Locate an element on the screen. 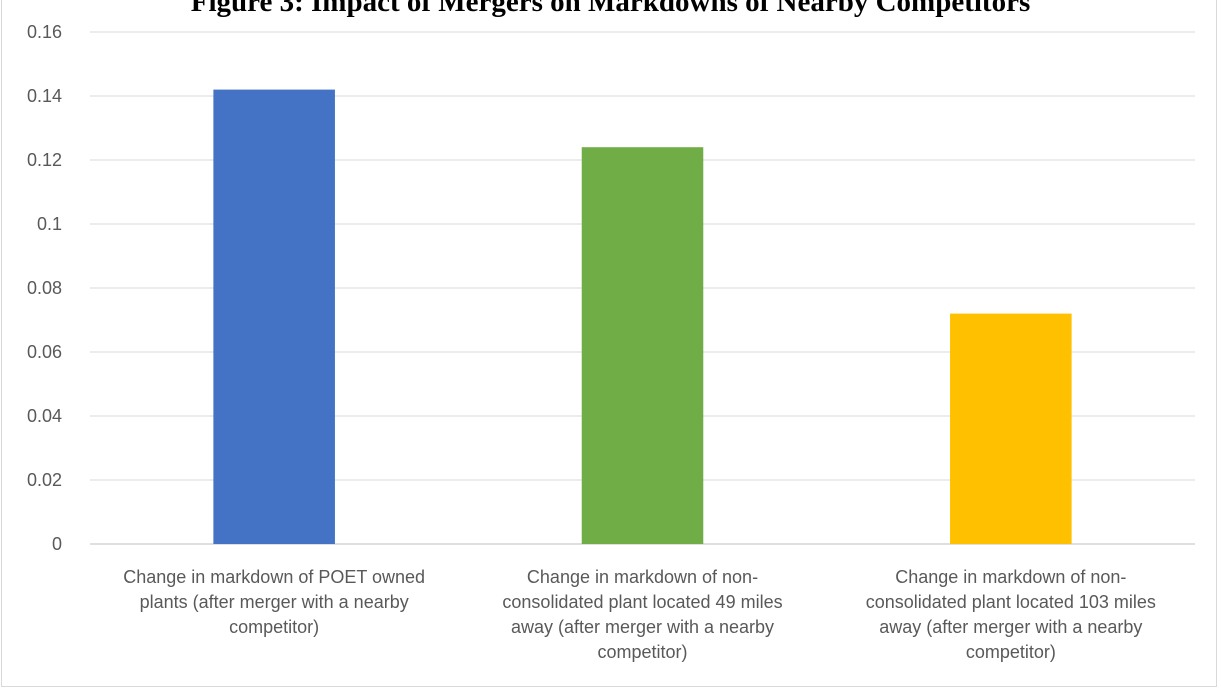 The image size is (1221, 689). y-tick-label: 0.08 is located at coordinates (44, 288).